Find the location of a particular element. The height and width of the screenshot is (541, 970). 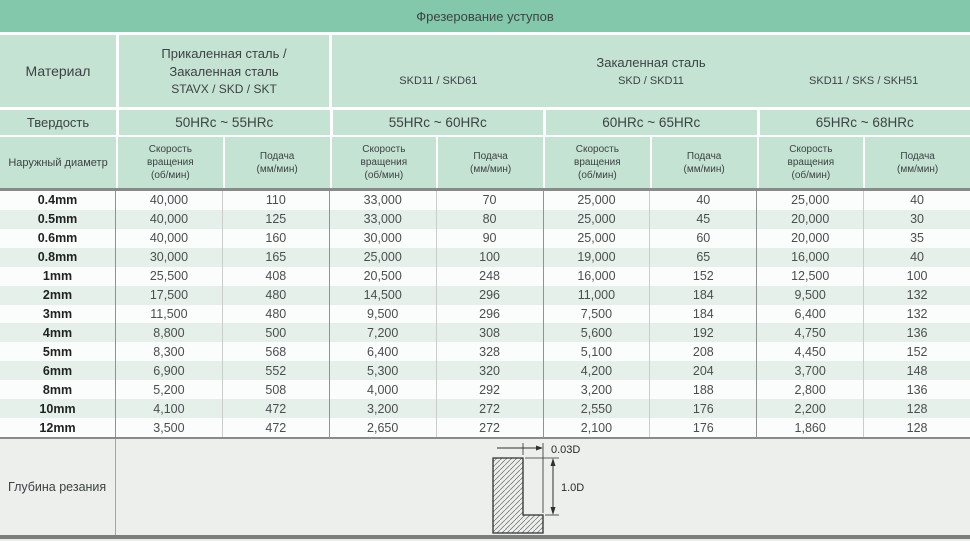

table-row: 0.4mm 40,000 110 33,000 70 25,000 40 25,000 40 is located at coordinates (485, 200).